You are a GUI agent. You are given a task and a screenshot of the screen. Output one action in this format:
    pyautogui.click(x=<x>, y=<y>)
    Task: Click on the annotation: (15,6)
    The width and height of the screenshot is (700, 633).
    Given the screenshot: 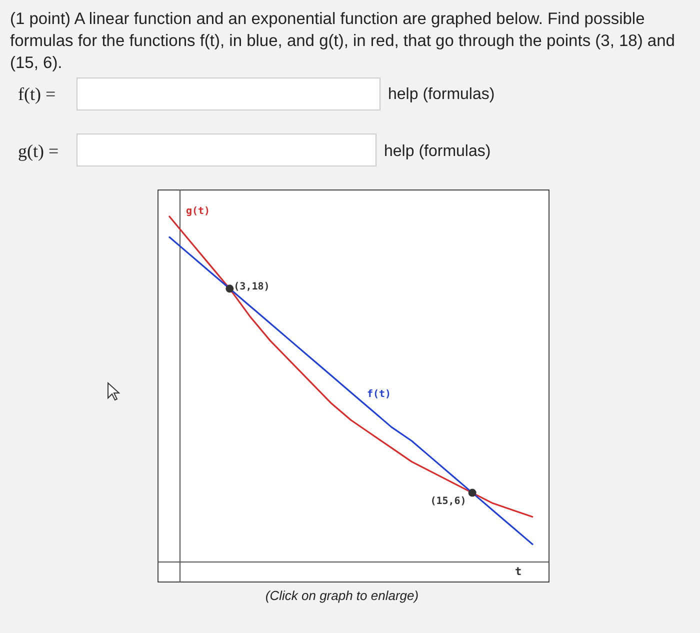 What is the action you would take?
    pyautogui.click(x=448, y=501)
    